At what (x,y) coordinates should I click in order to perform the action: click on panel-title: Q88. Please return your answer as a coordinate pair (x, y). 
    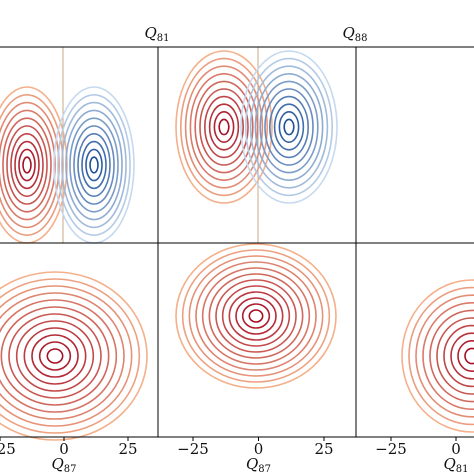
    Looking at the image, I should click on (354, 34).